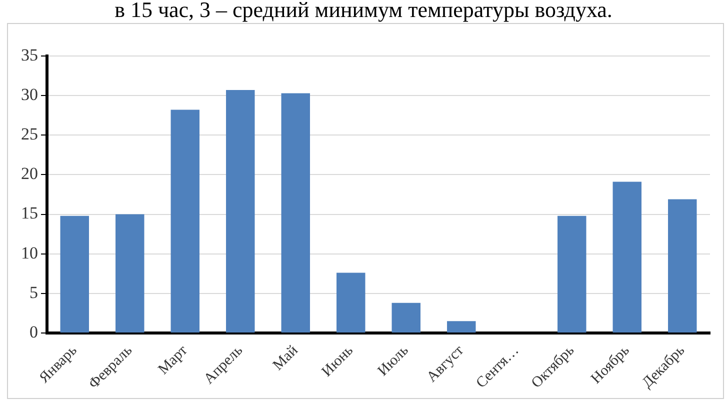  What do you see at coordinates (364, 11) in the screenshot?
I see `chart-title: в 15 час, 3 – средний минимум температуры воздуха.` at bounding box center [364, 11].